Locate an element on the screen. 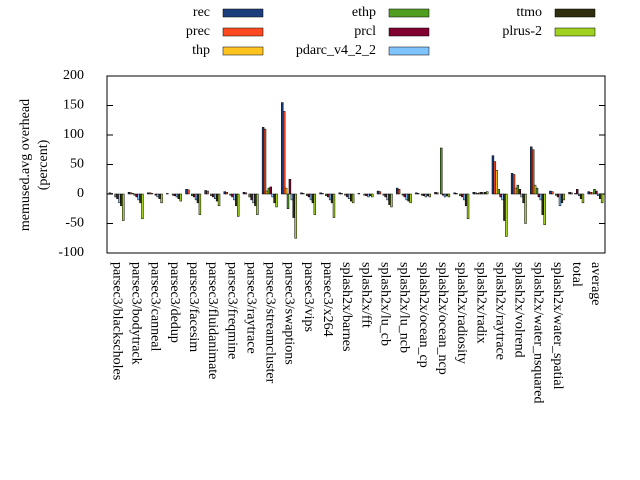 The width and height of the screenshot is (640, 480). x-tick-label: average is located at coordinates (595, 284).